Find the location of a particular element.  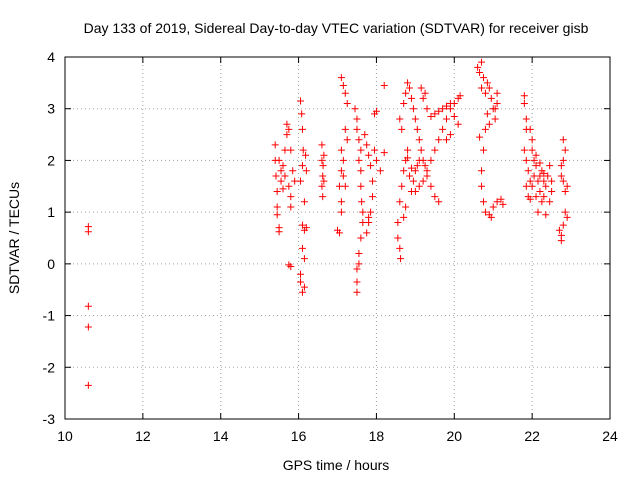

y-tick-label: 2 is located at coordinates (51, 160).